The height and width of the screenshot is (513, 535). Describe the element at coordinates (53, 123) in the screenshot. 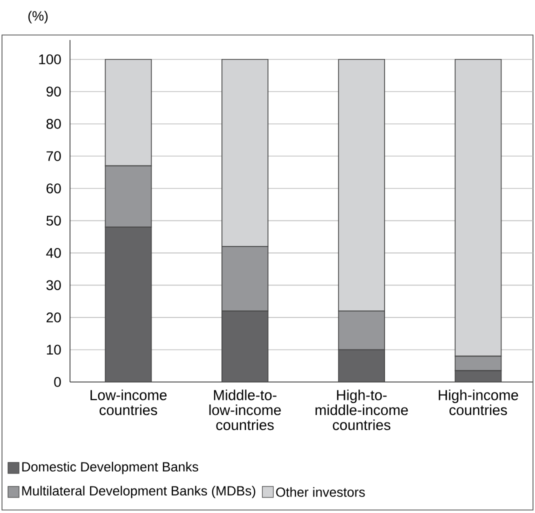

I see `y-tick-label: 80` at that location.